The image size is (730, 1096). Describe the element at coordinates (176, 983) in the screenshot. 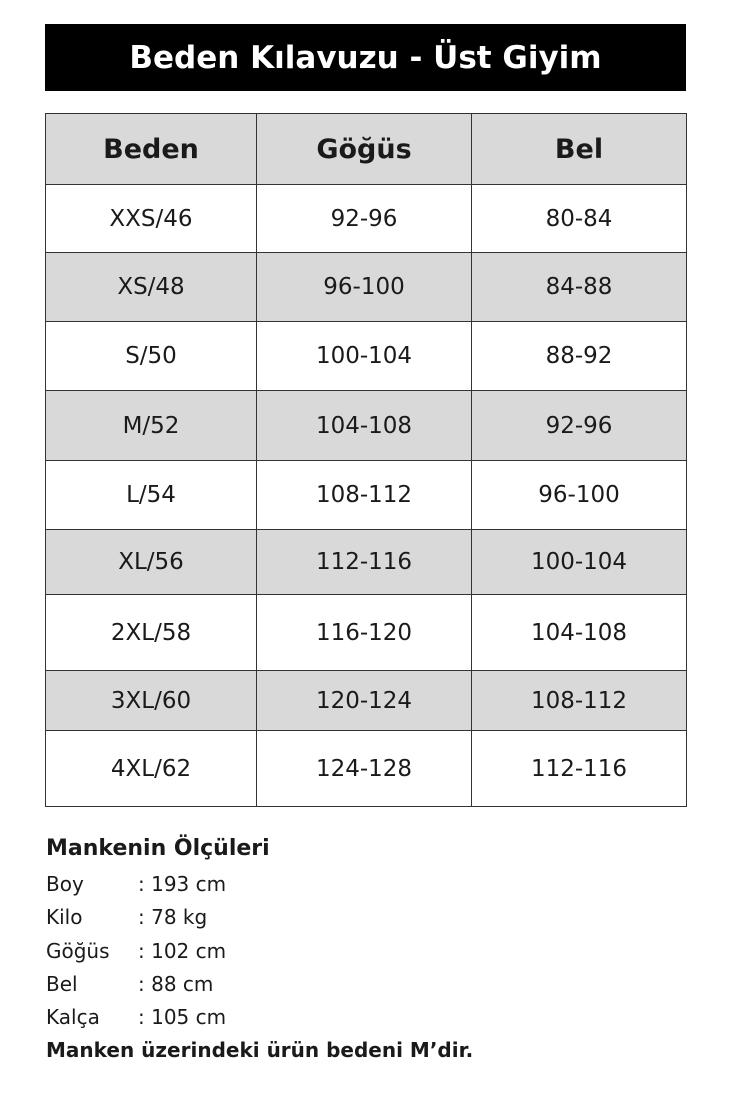

I see `measure-value: : 88 cm` at that location.